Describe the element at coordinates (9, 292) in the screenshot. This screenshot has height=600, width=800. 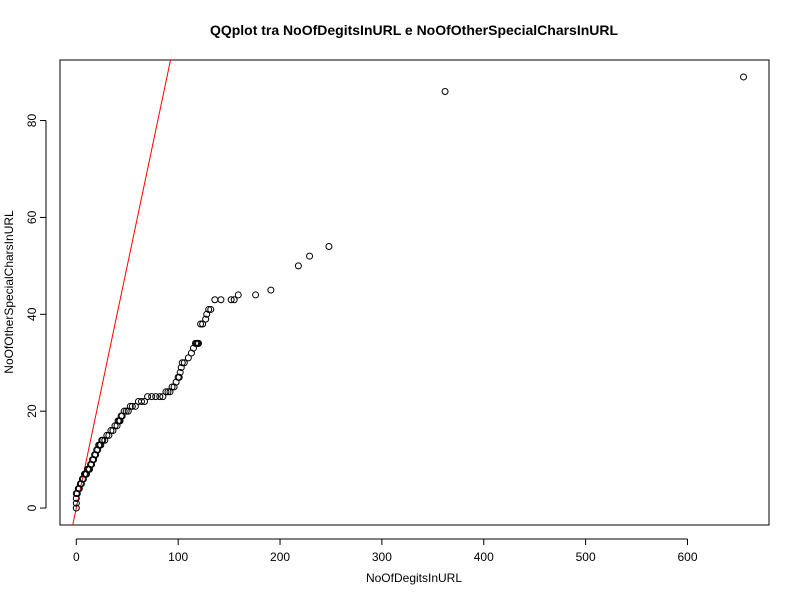
I see `y-axis-label: NoOfOtherSpecialCharsInURL` at that location.